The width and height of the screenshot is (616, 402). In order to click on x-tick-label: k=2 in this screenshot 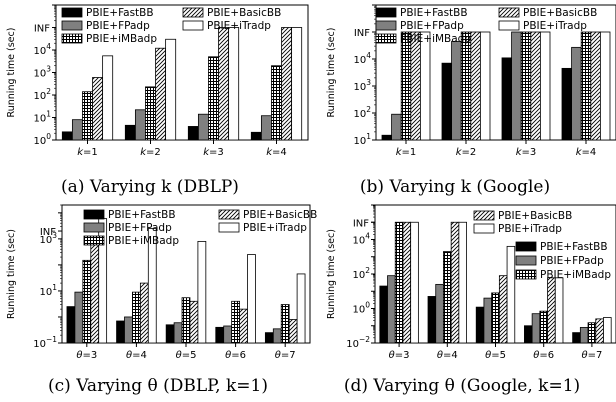, I will do `click(466, 152)`.